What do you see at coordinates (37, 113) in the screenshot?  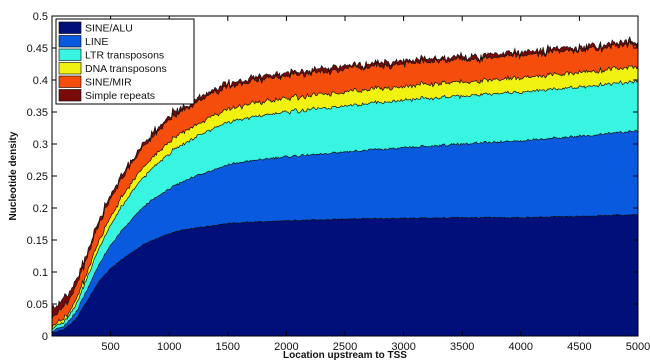 I see `y-tick-label: 0.35` at bounding box center [37, 113].